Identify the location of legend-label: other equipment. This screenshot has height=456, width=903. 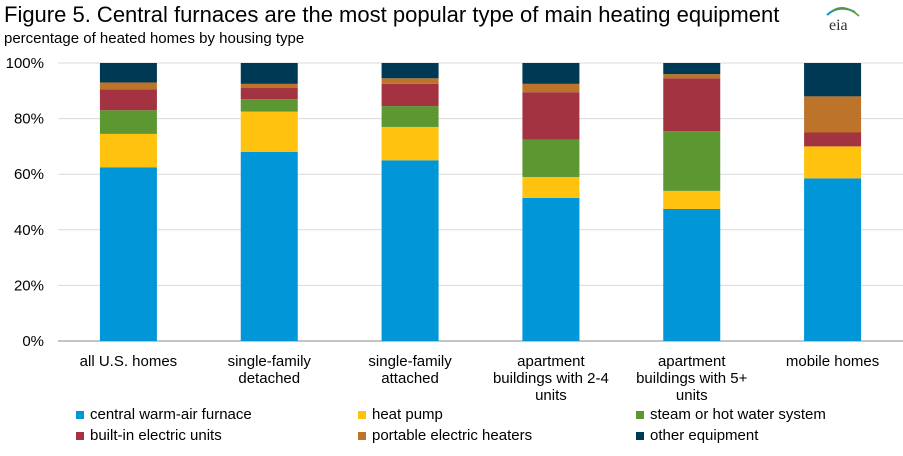
(704, 435).